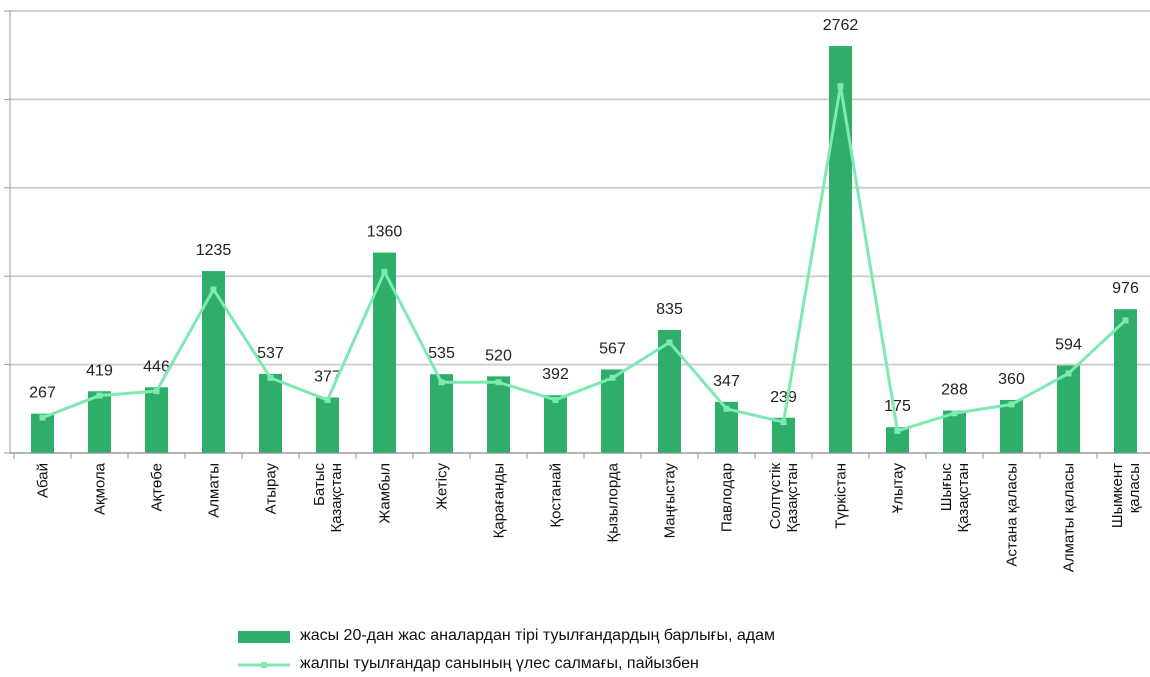 The image size is (1150, 677). What do you see at coordinates (99, 489) in the screenshot?
I see `x-tick-label: Ақмола` at bounding box center [99, 489].